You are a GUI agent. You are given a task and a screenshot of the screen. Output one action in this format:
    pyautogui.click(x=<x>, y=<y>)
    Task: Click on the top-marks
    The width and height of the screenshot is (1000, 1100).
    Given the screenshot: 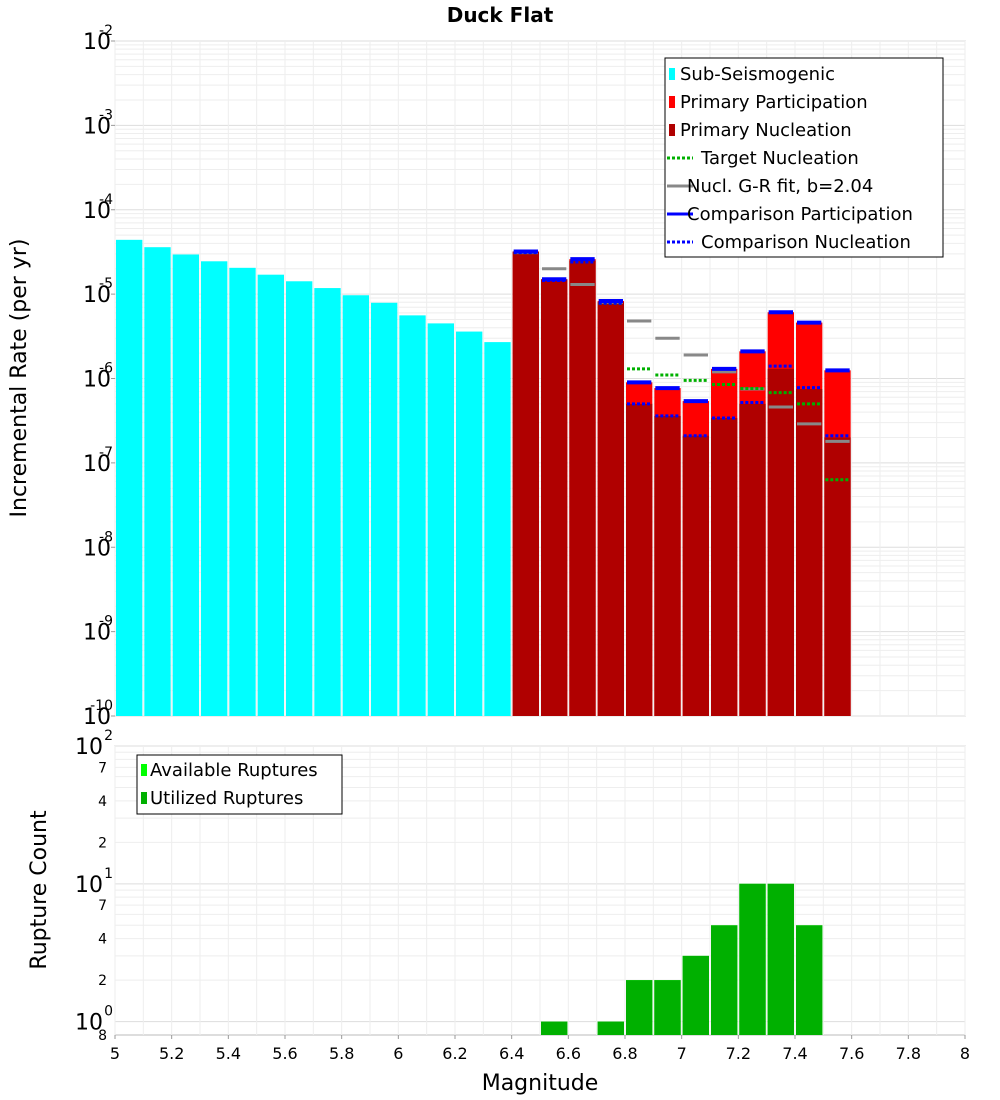 What is the action you would take?
    pyautogui.click(x=681, y=365)
    